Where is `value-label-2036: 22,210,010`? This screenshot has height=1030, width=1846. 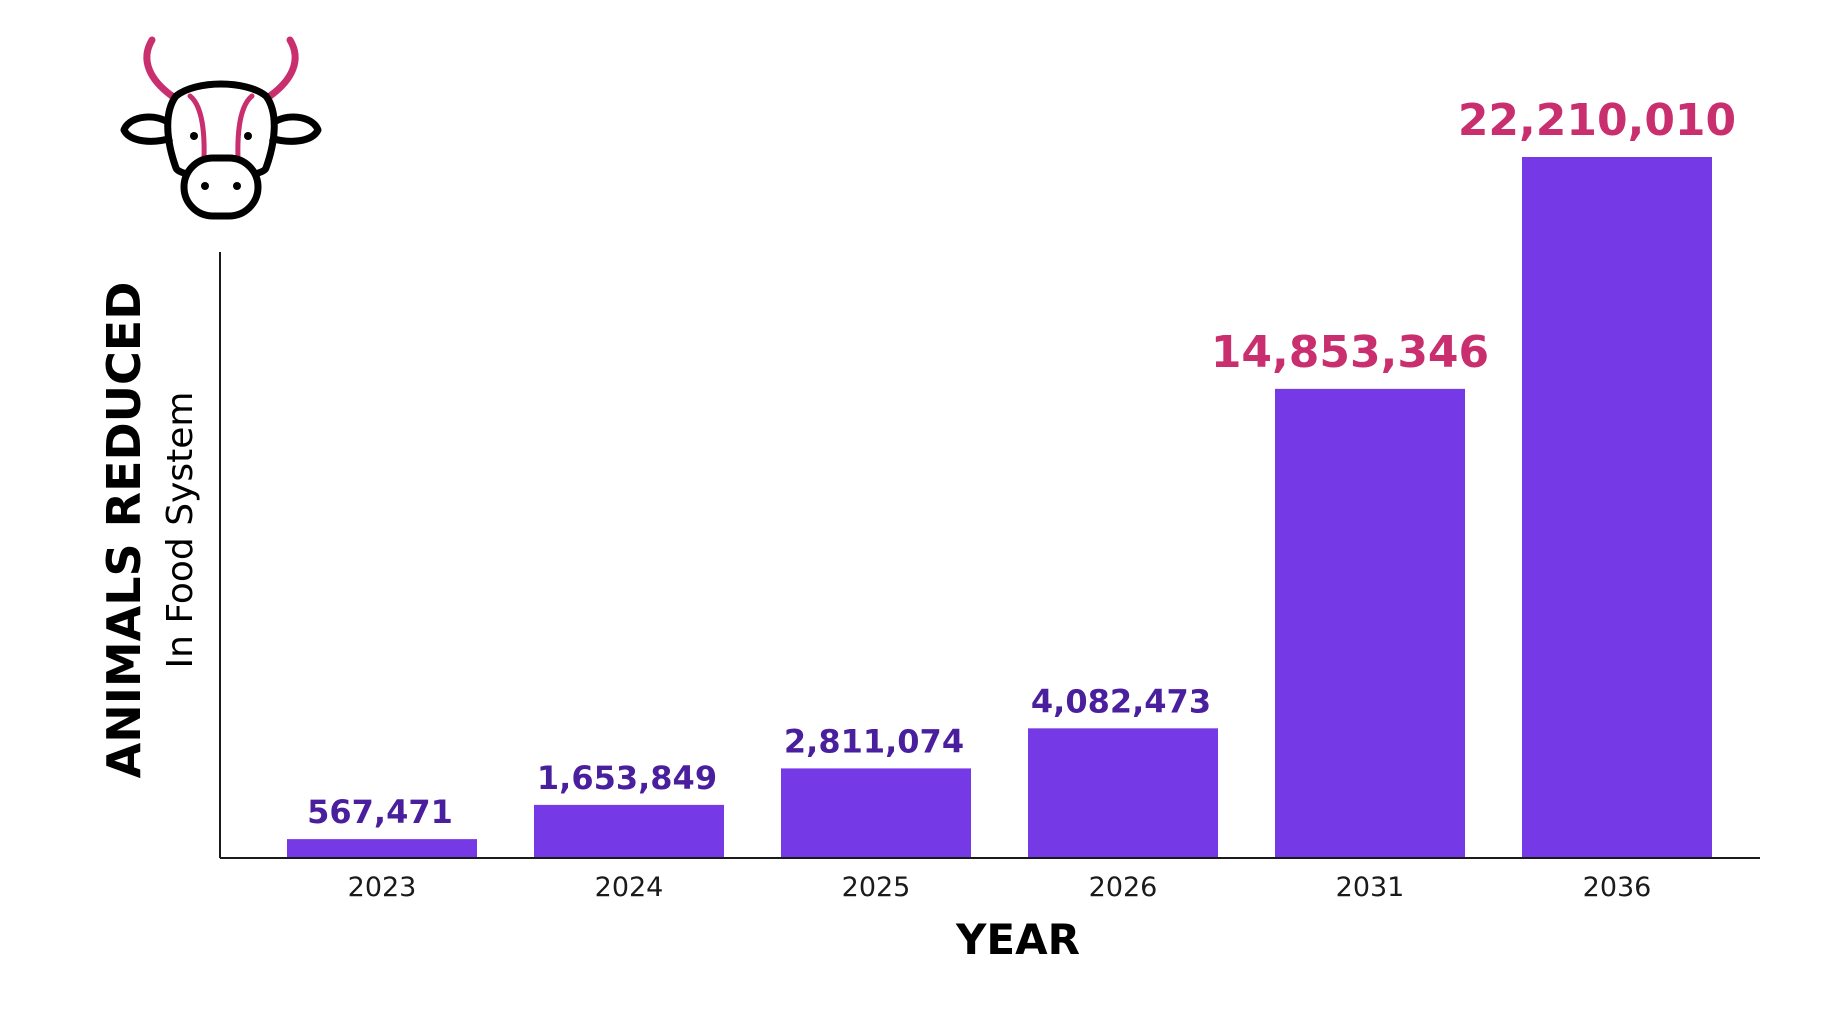 value-label-2036: 22,210,010 is located at coordinates (1597, 120).